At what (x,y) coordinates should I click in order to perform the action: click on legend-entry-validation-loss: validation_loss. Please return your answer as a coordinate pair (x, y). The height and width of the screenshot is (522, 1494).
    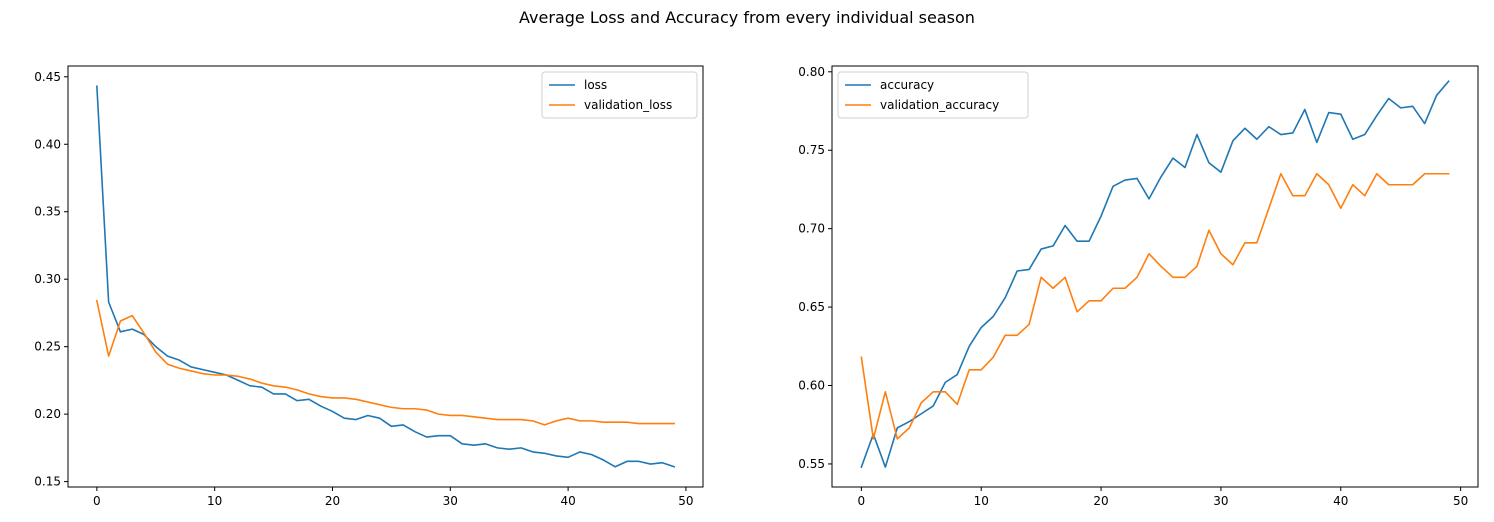
    Looking at the image, I should click on (628, 105).